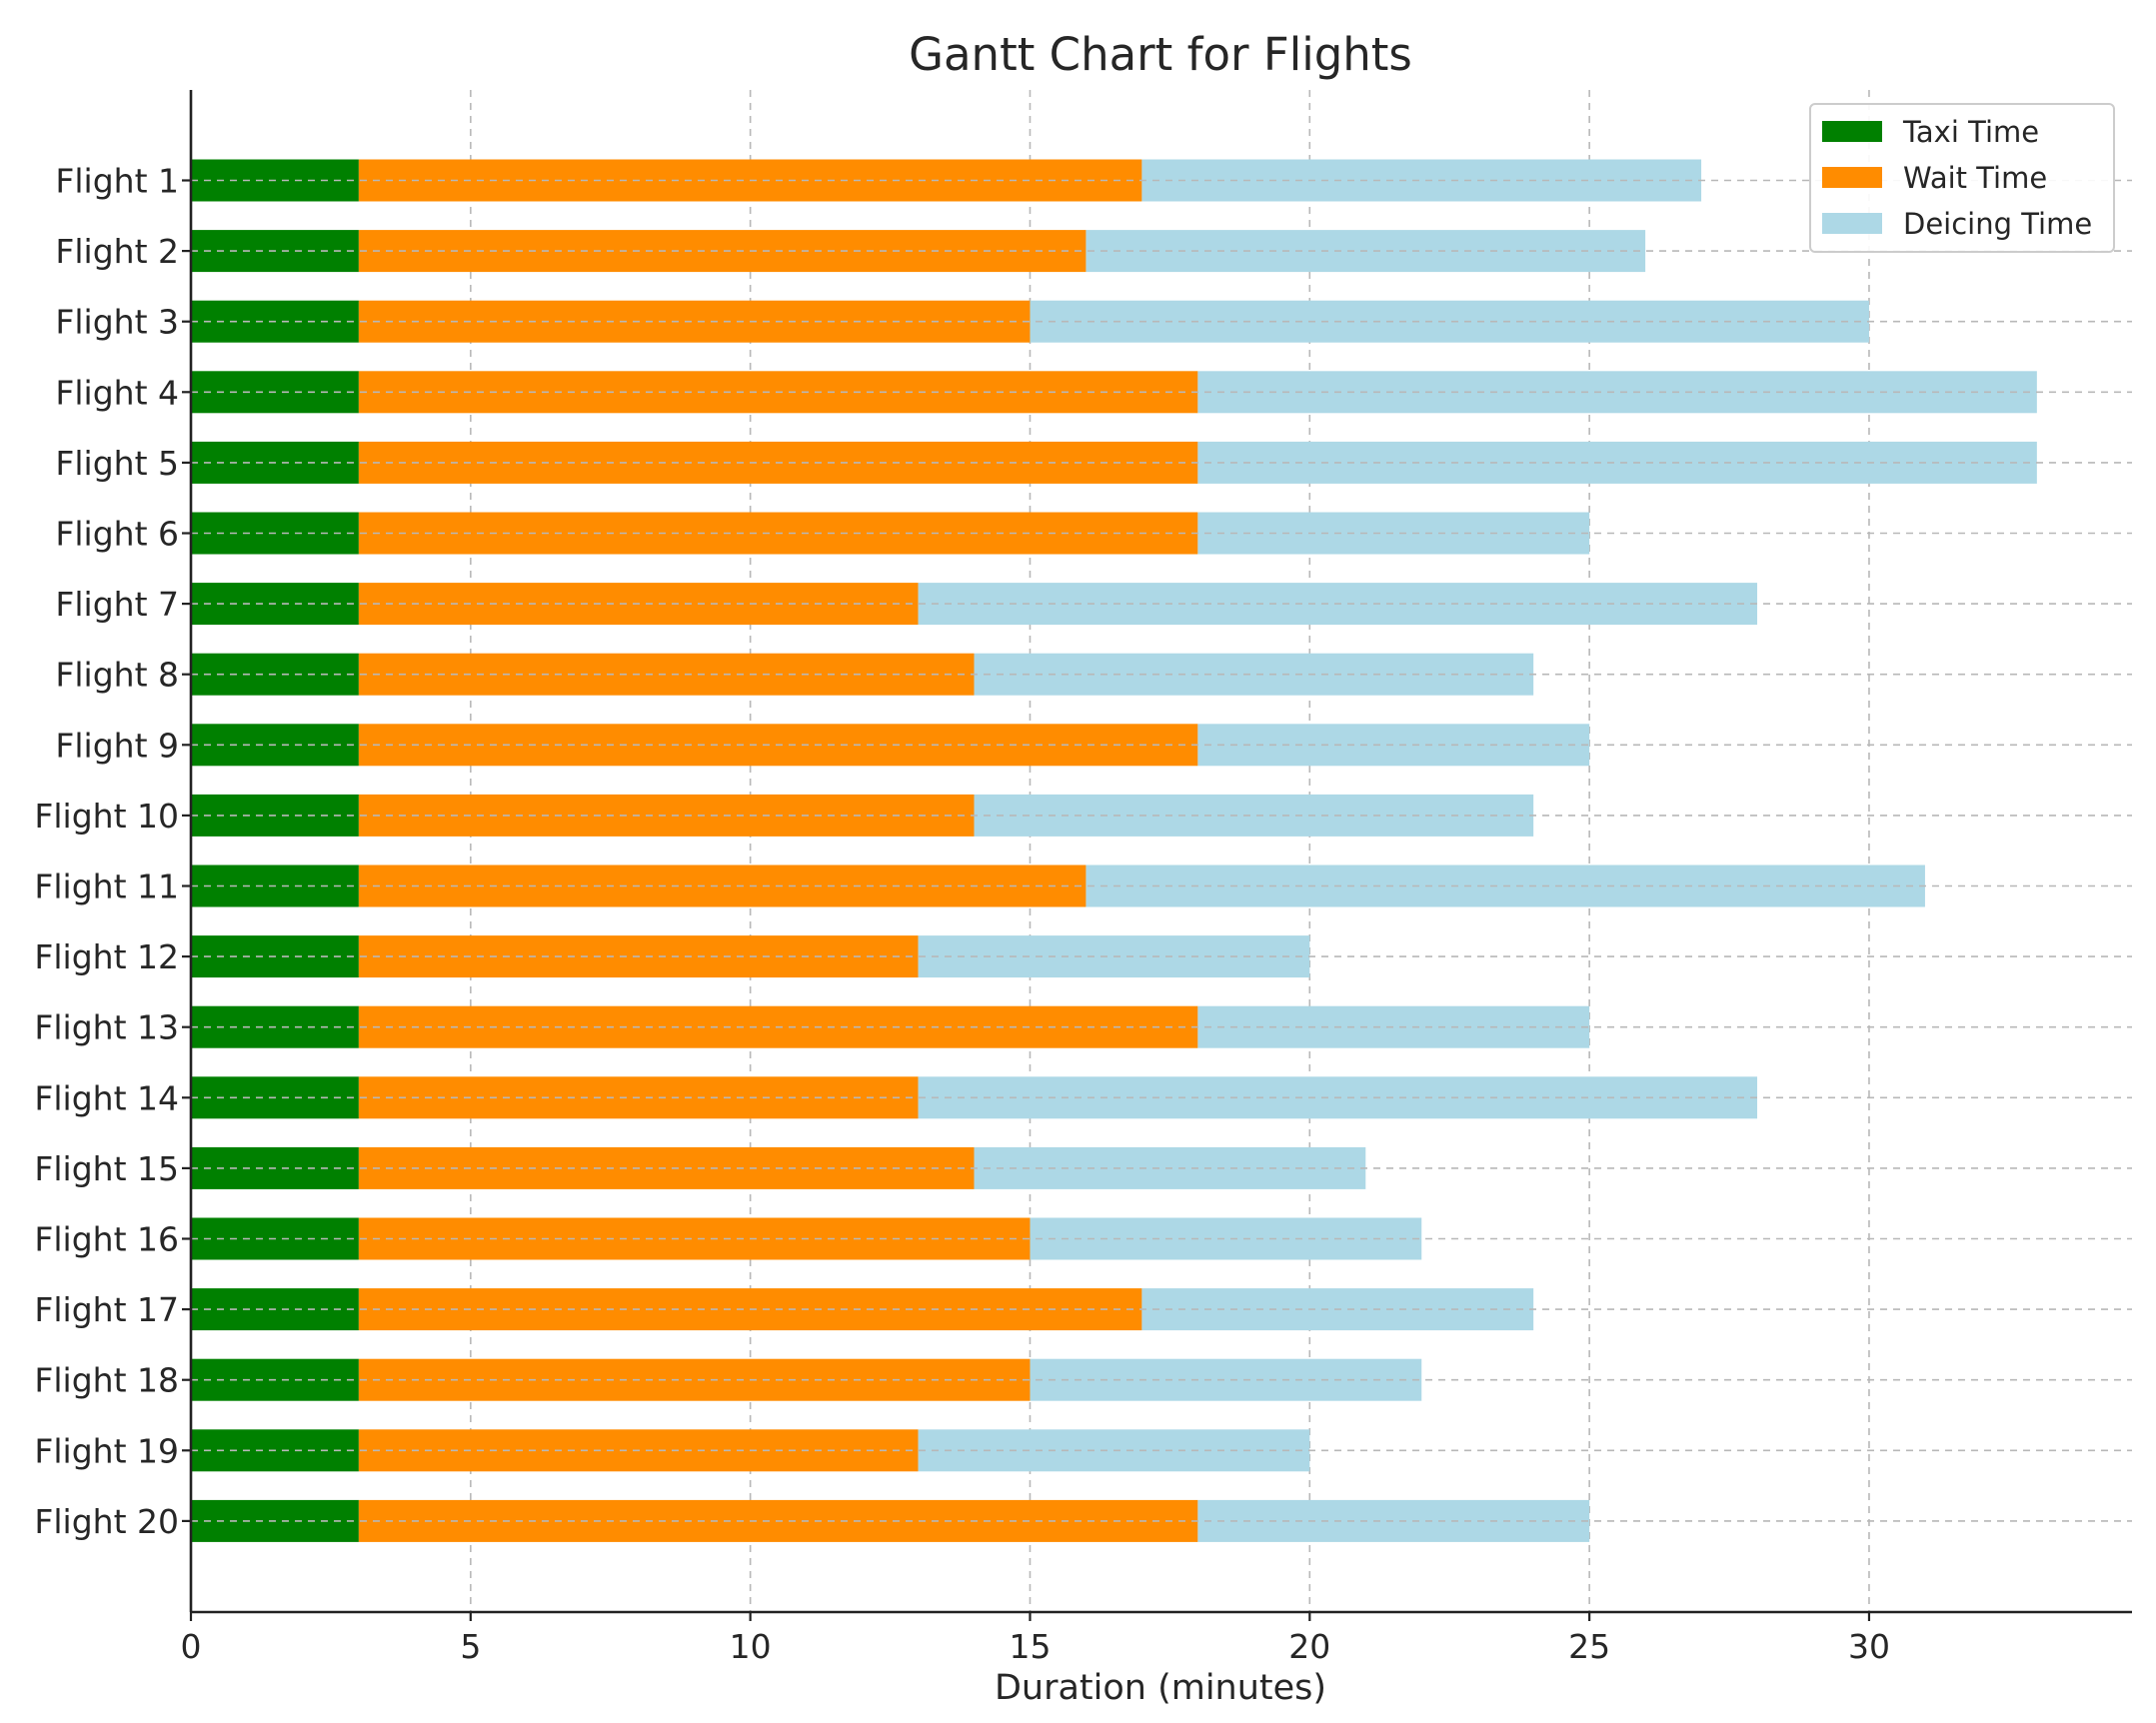 Image resolution: width=2156 pixels, height=1723 pixels. I want to click on y-tick-label: Flight 5, so click(117, 463).